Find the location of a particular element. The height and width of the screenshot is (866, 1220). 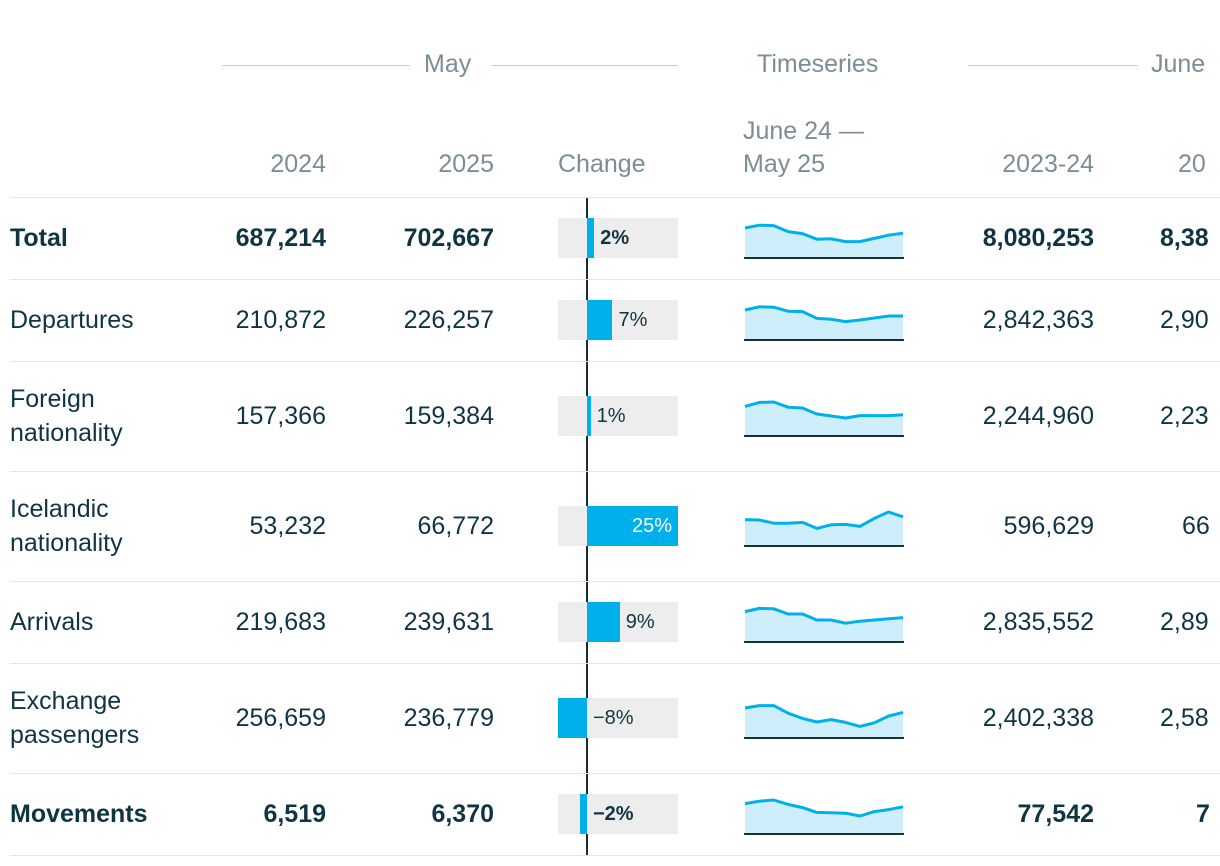

col-header-next-period: 20 is located at coordinates (1192, 164).